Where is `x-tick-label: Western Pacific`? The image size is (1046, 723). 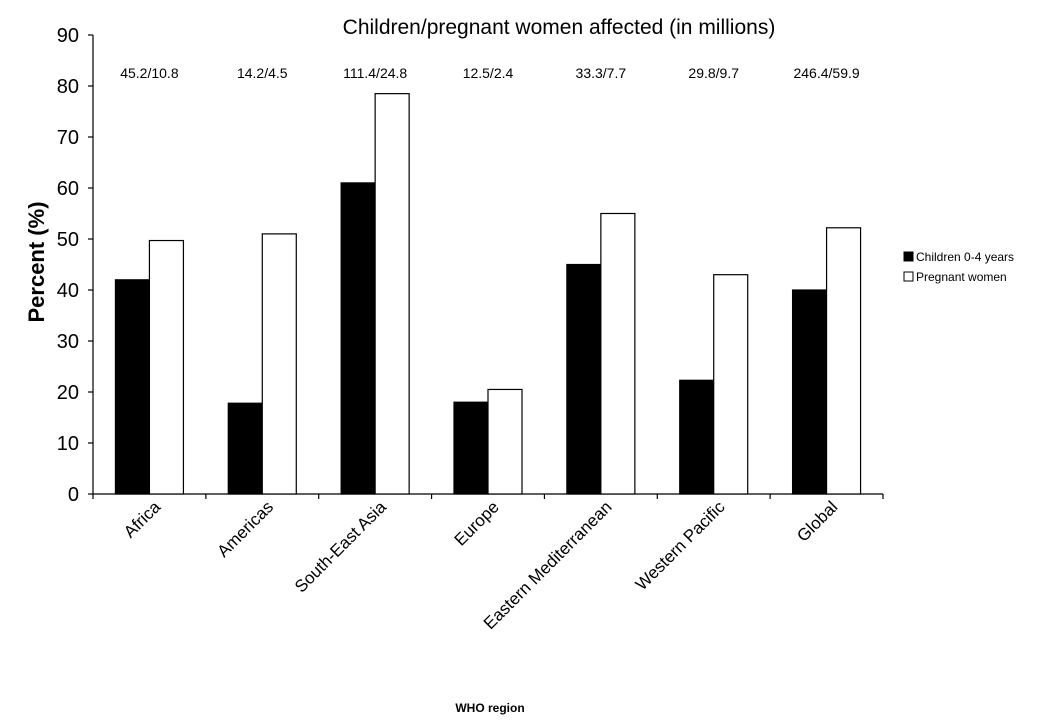
x-tick-label: Western Pacific is located at coordinates (680, 545).